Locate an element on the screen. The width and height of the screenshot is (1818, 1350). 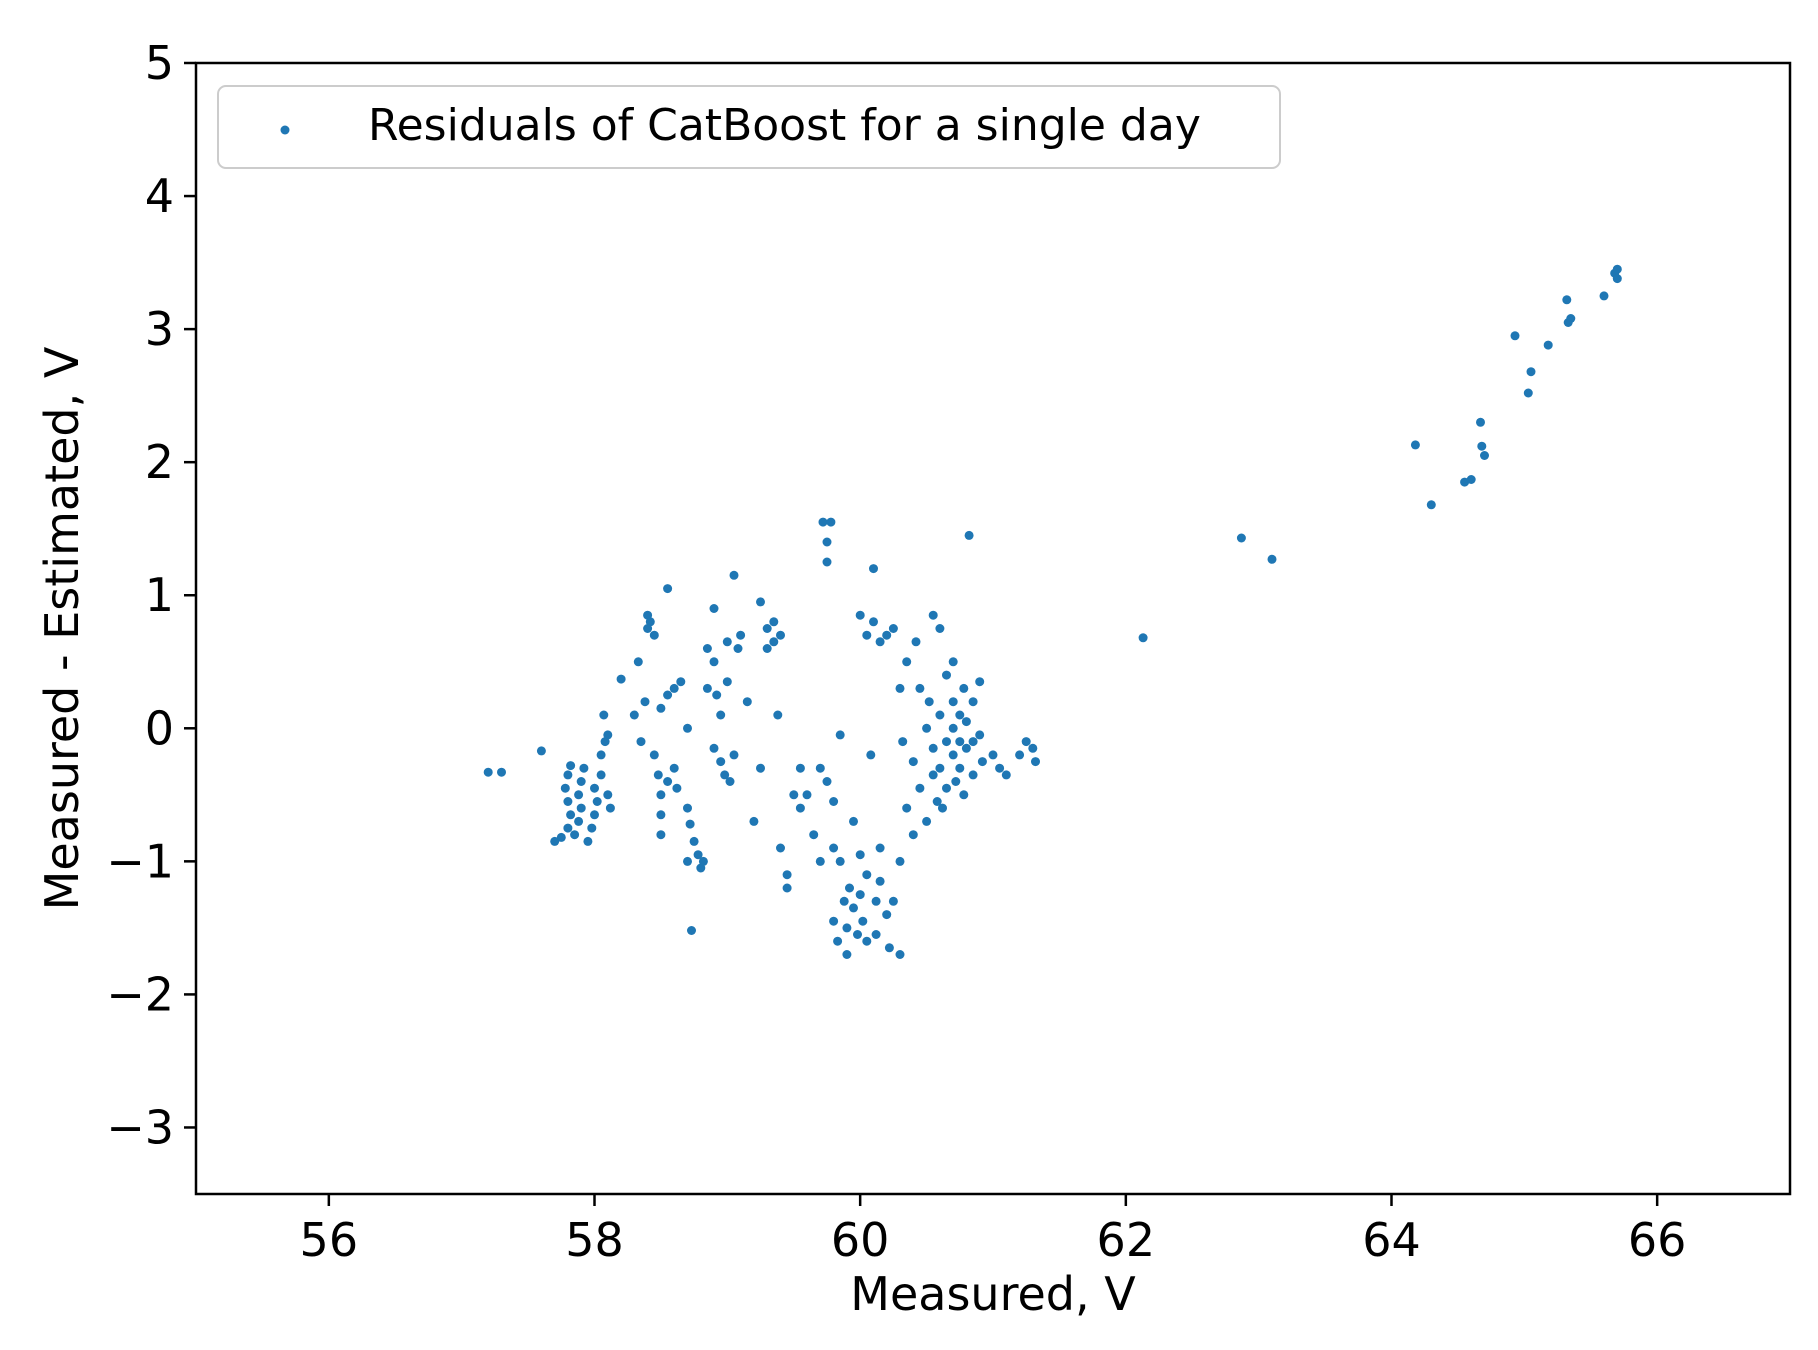
y-tick-label: 4 is located at coordinates (159, 196).